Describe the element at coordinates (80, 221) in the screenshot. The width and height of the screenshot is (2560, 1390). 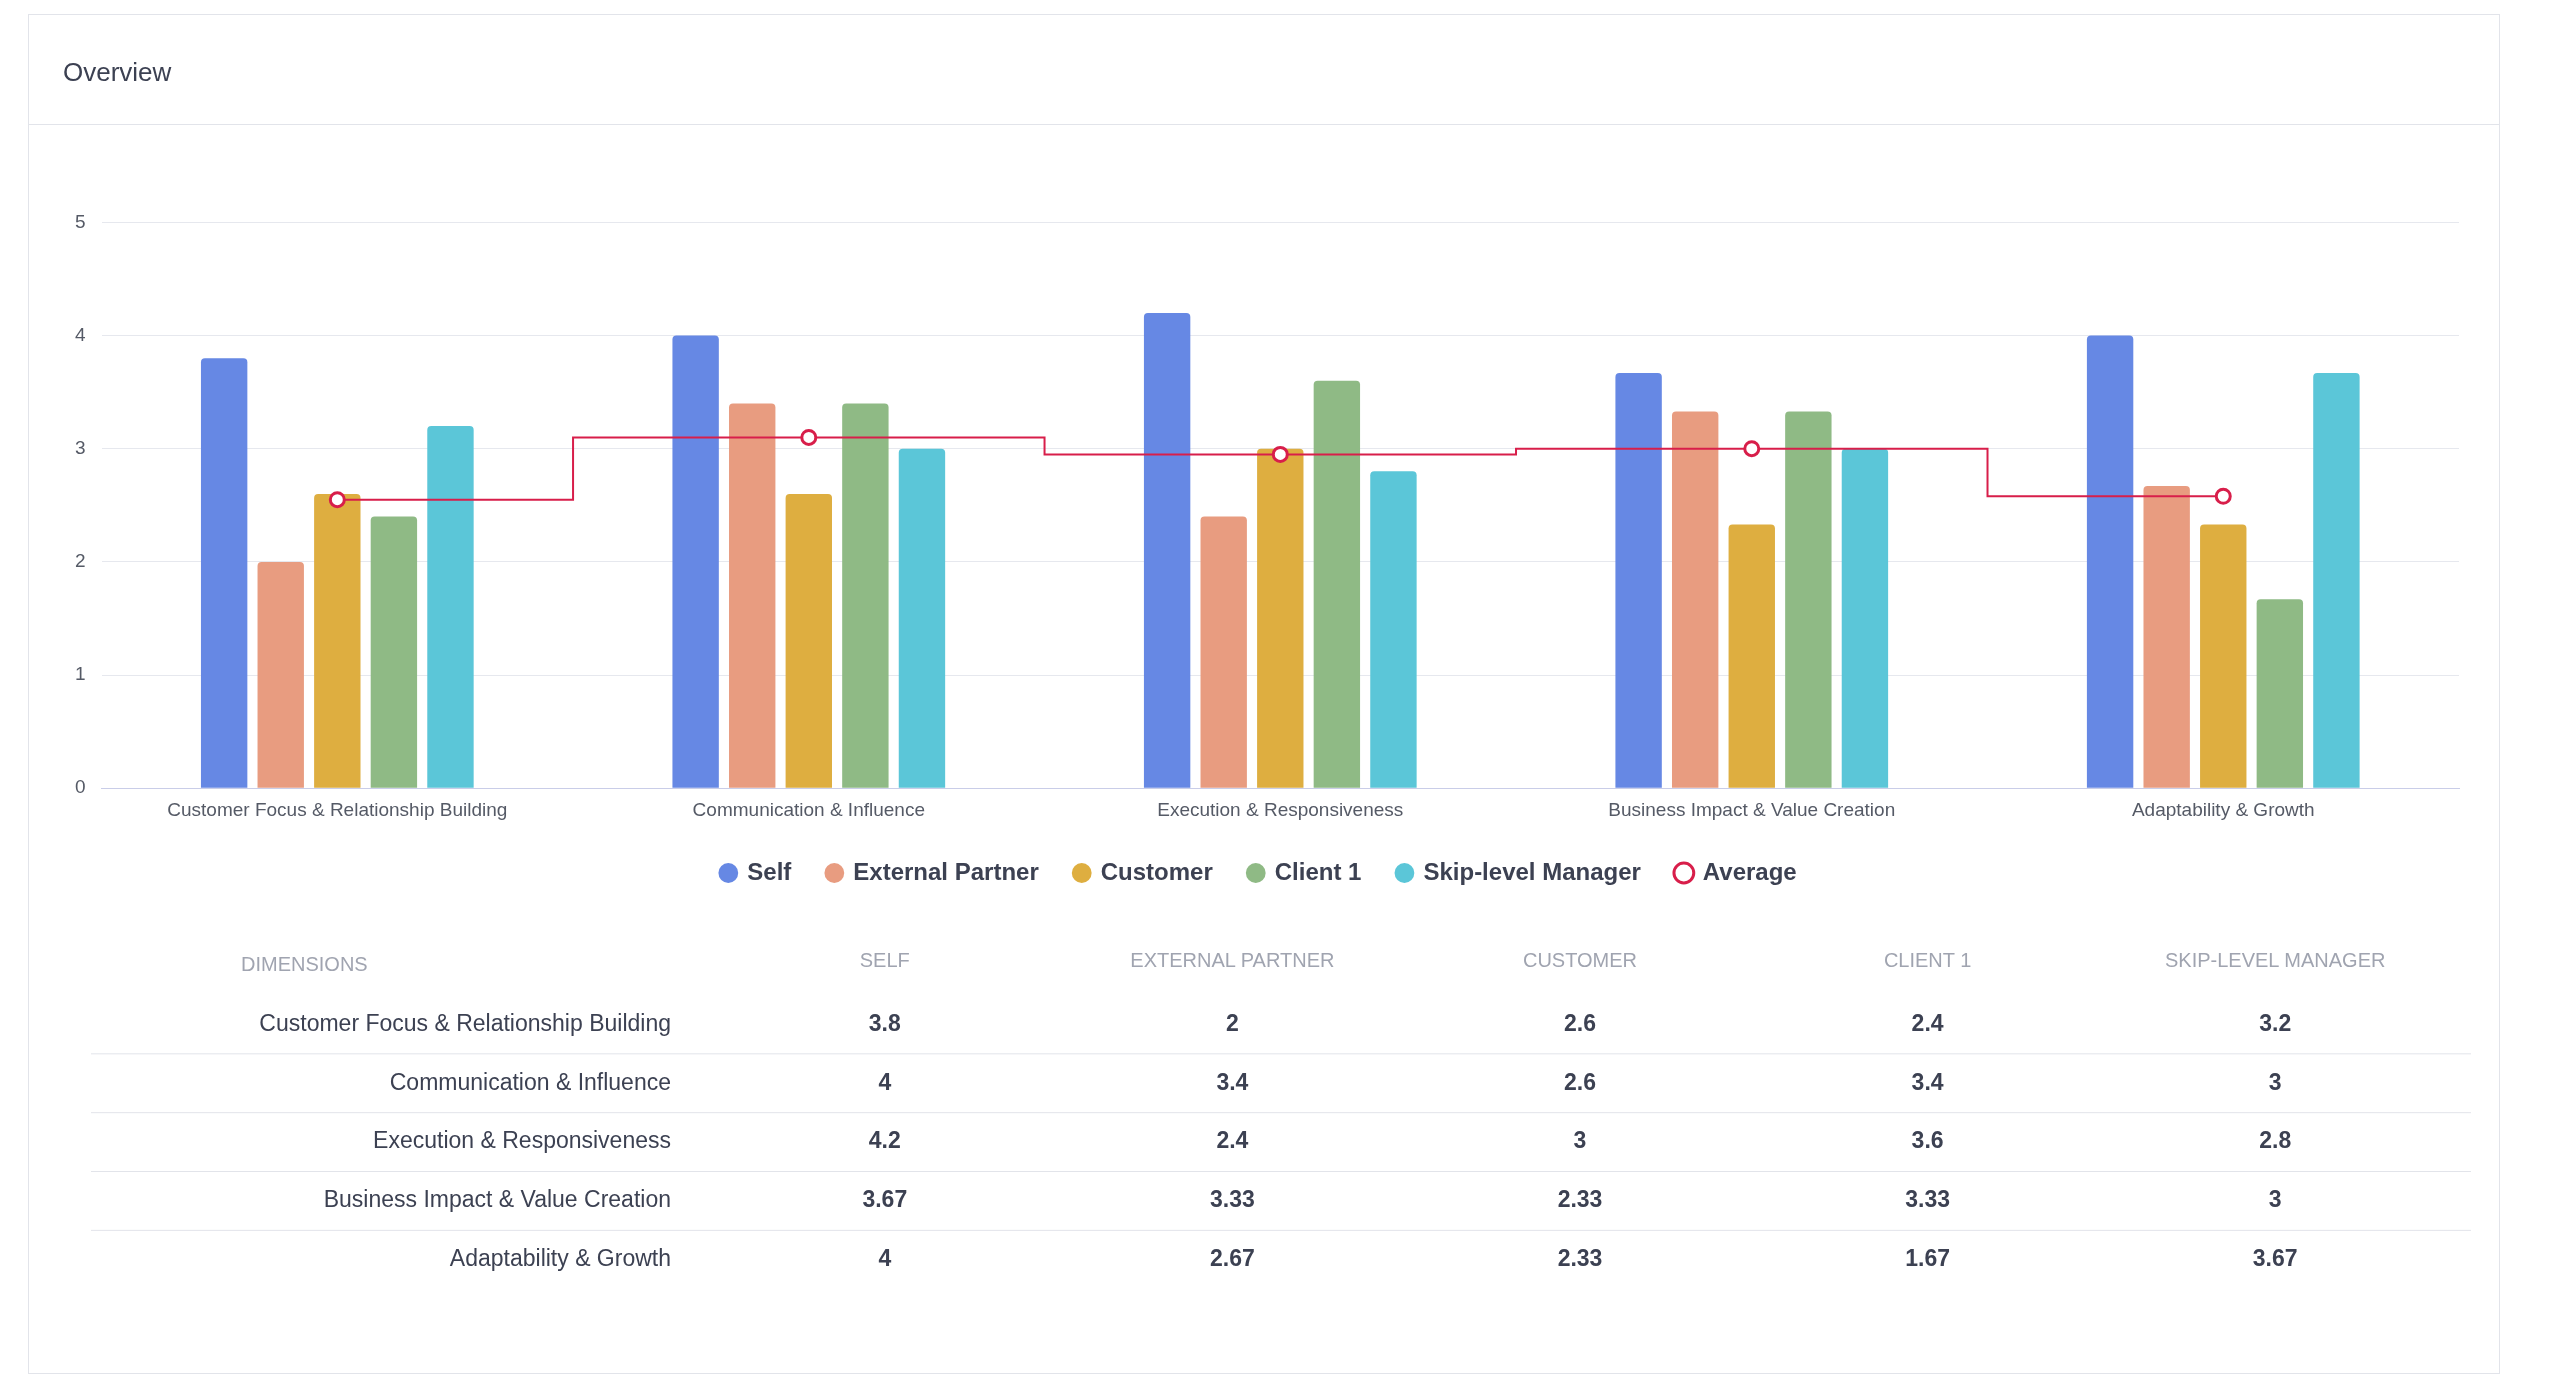
I see `y-tick-label: 5` at that location.